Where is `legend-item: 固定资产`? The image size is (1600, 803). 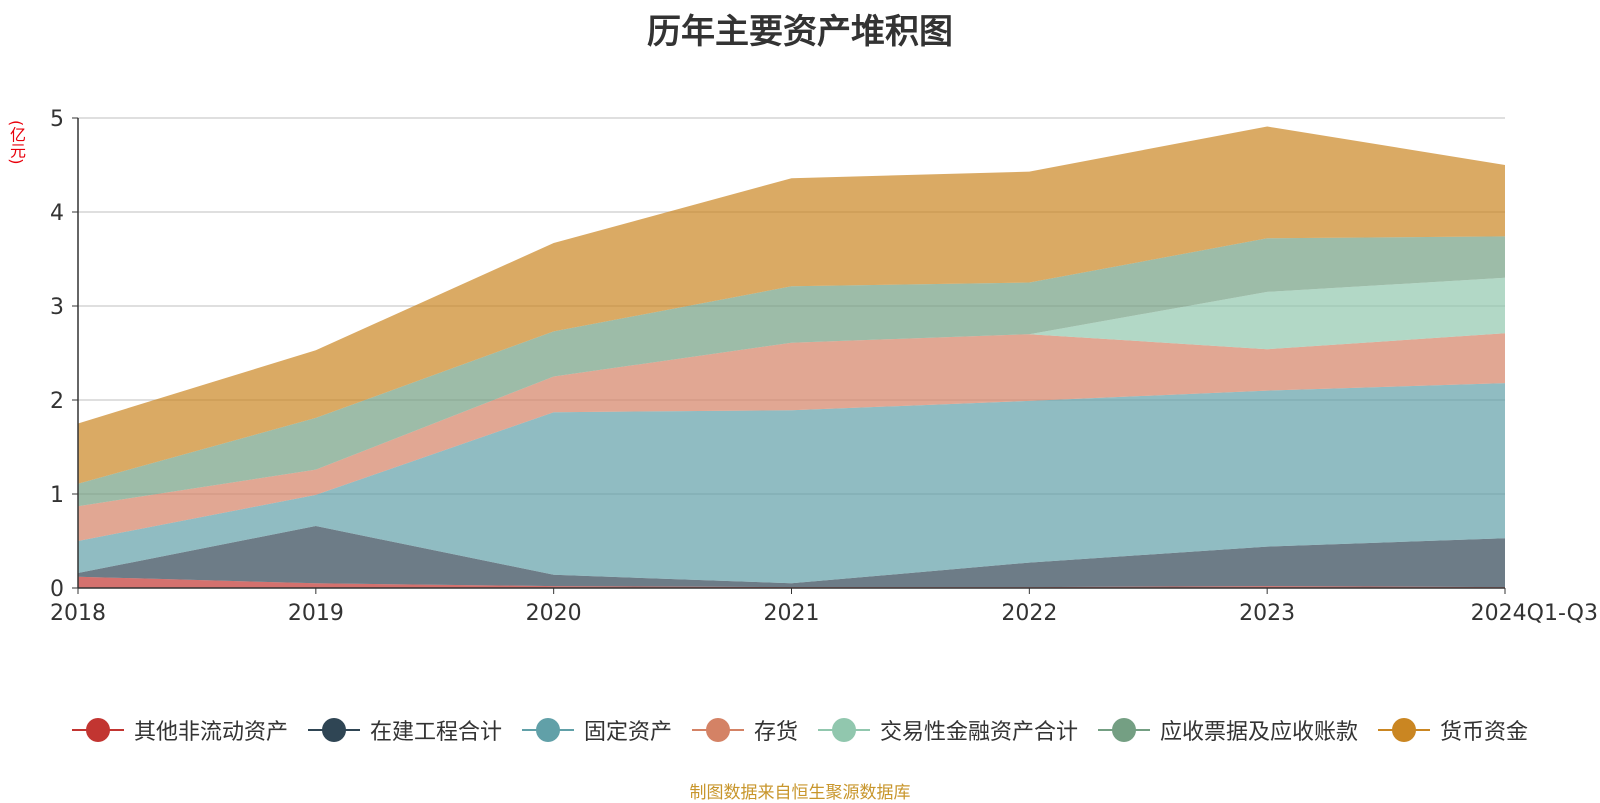 legend-item: 固定资产 is located at coordinates (596, 730).